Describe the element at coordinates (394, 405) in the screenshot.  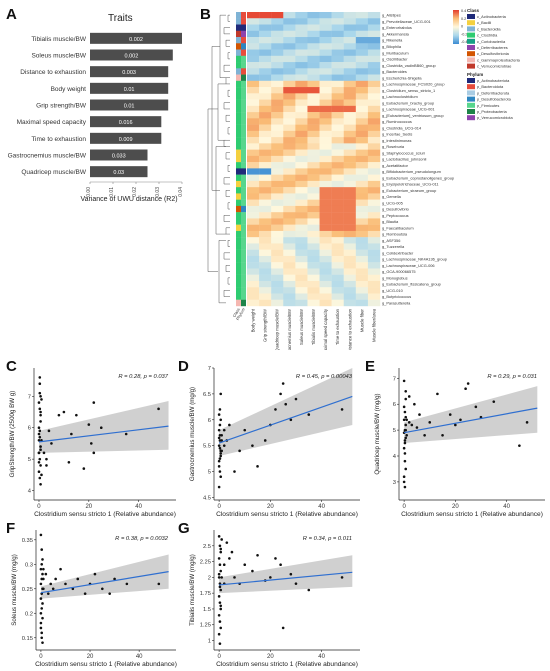
I see `y-tick-label: 6` at that location.